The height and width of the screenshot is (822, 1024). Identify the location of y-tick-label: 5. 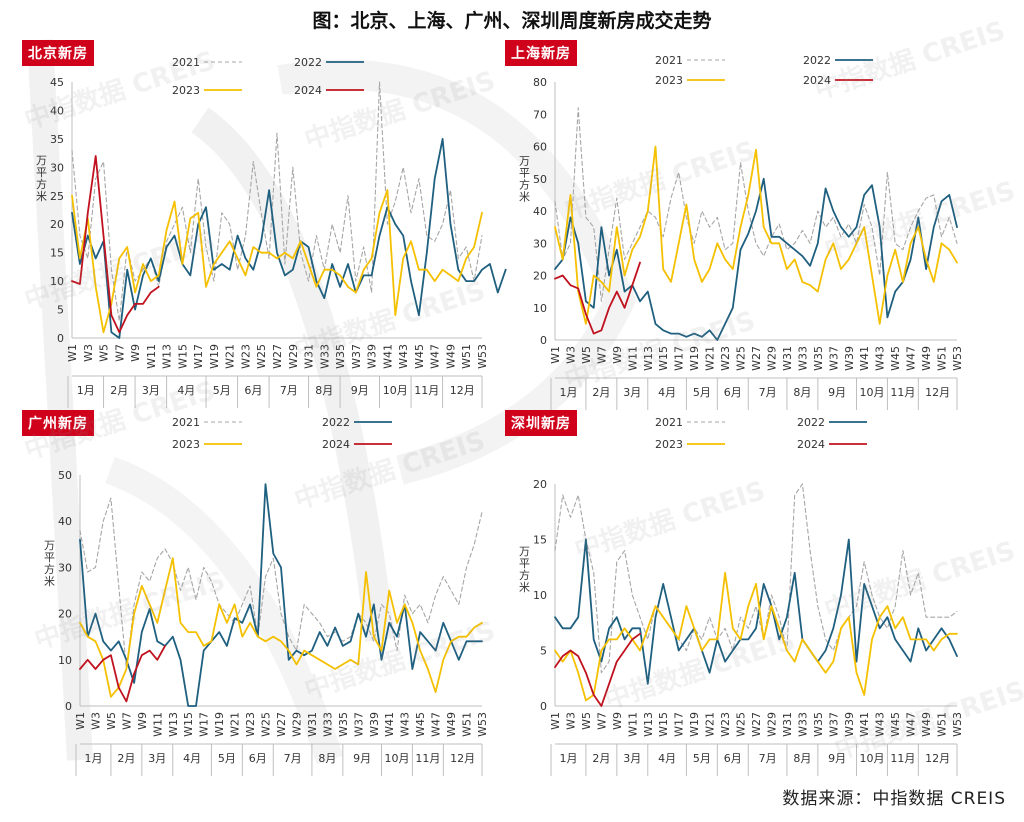
(60, 310).